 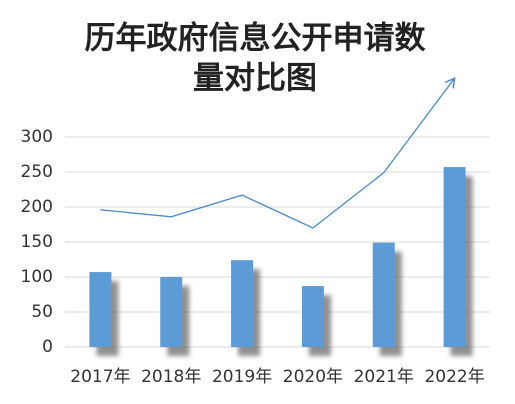 What do you see at coordinates (37, 172) in the screenshot?
I see `y-tick-label: 250` at bounding box center [37, 172].